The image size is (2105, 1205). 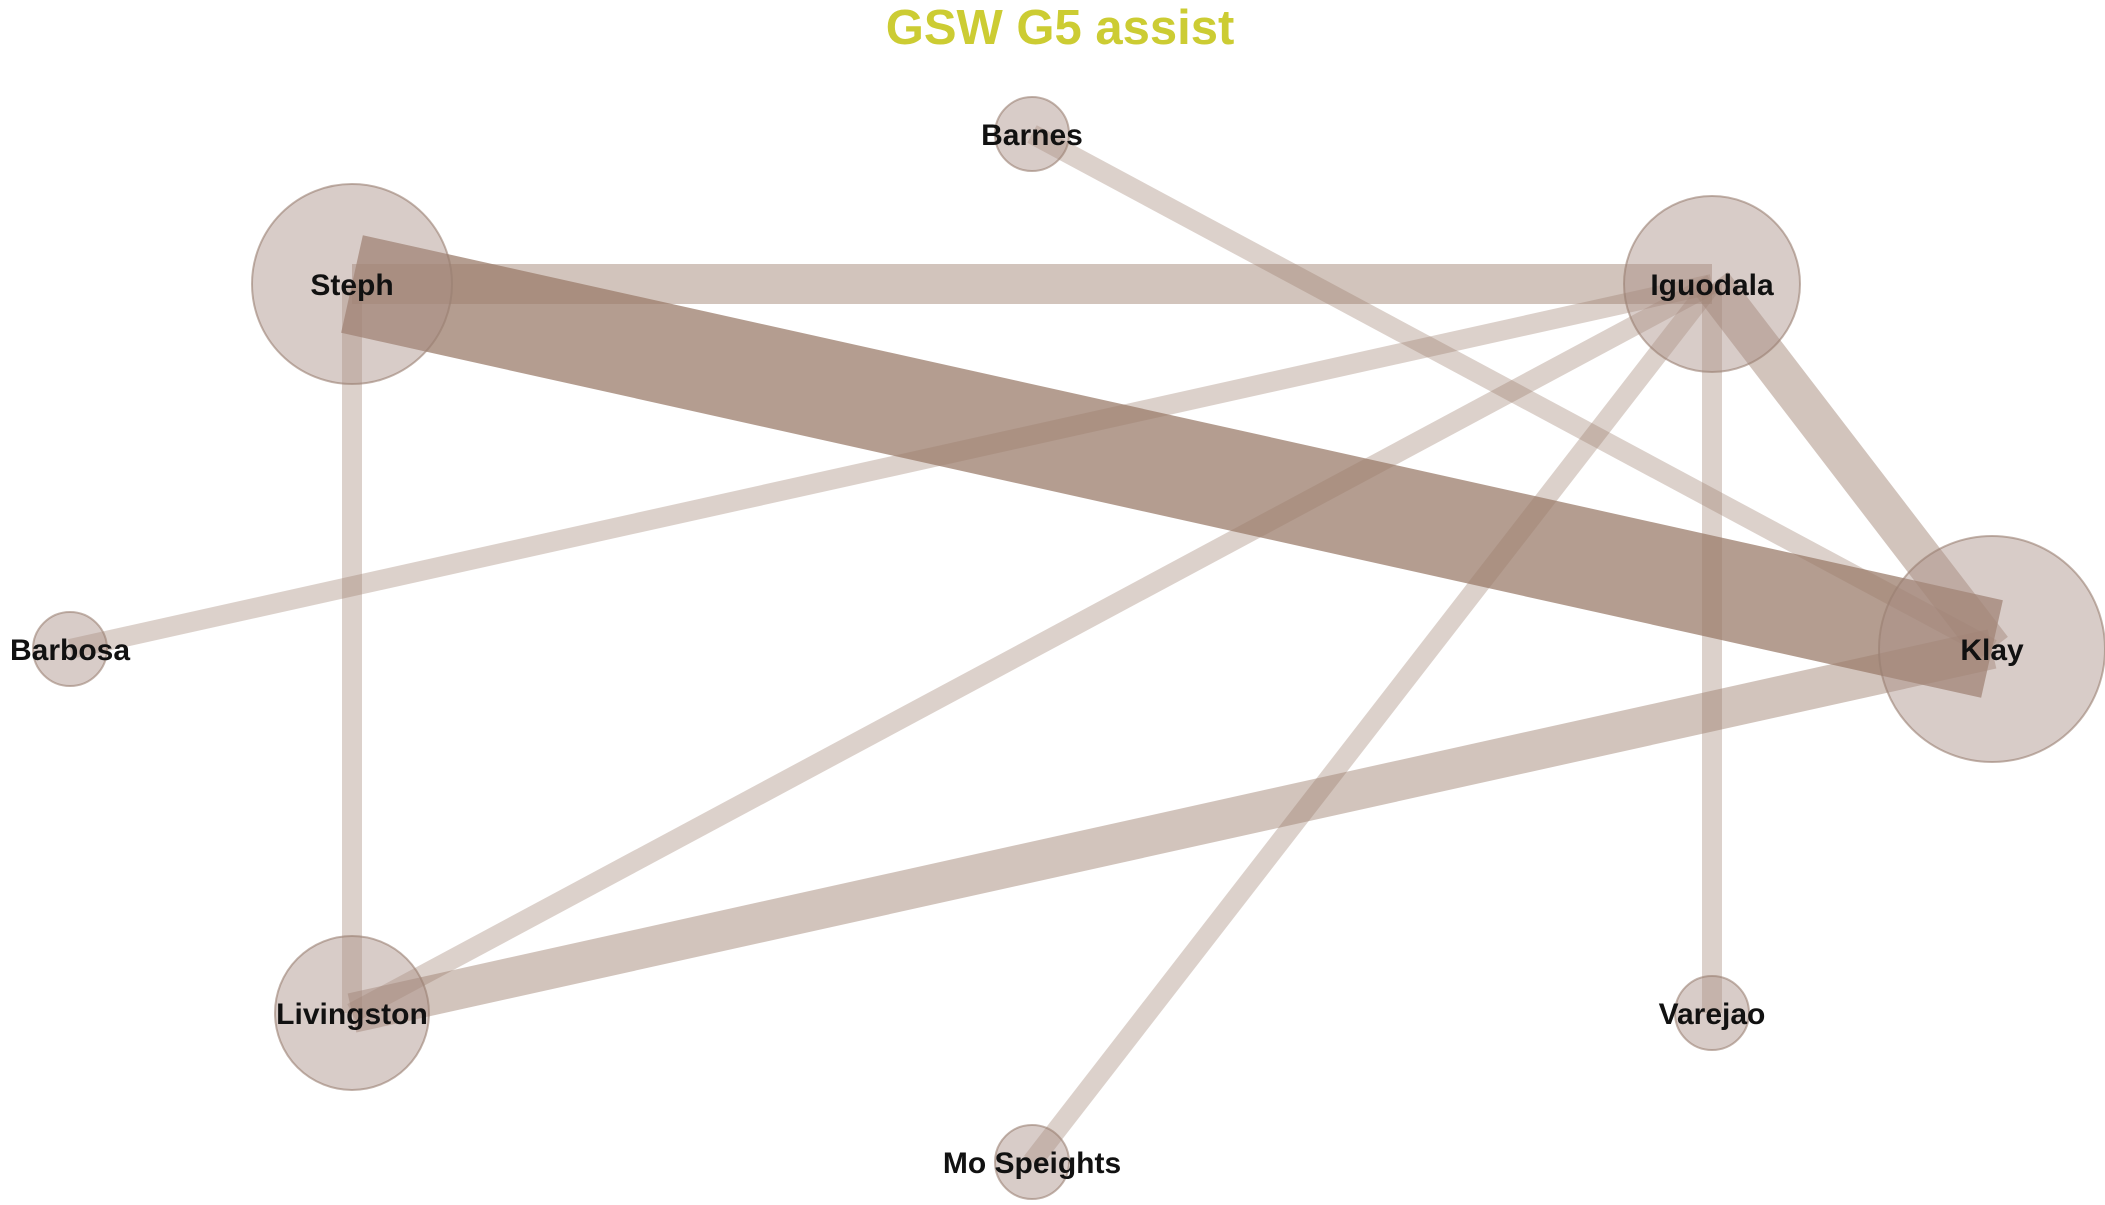 I want to click on node-label-mo-speights: Mo Speights, so click(x=1032, y=1163).